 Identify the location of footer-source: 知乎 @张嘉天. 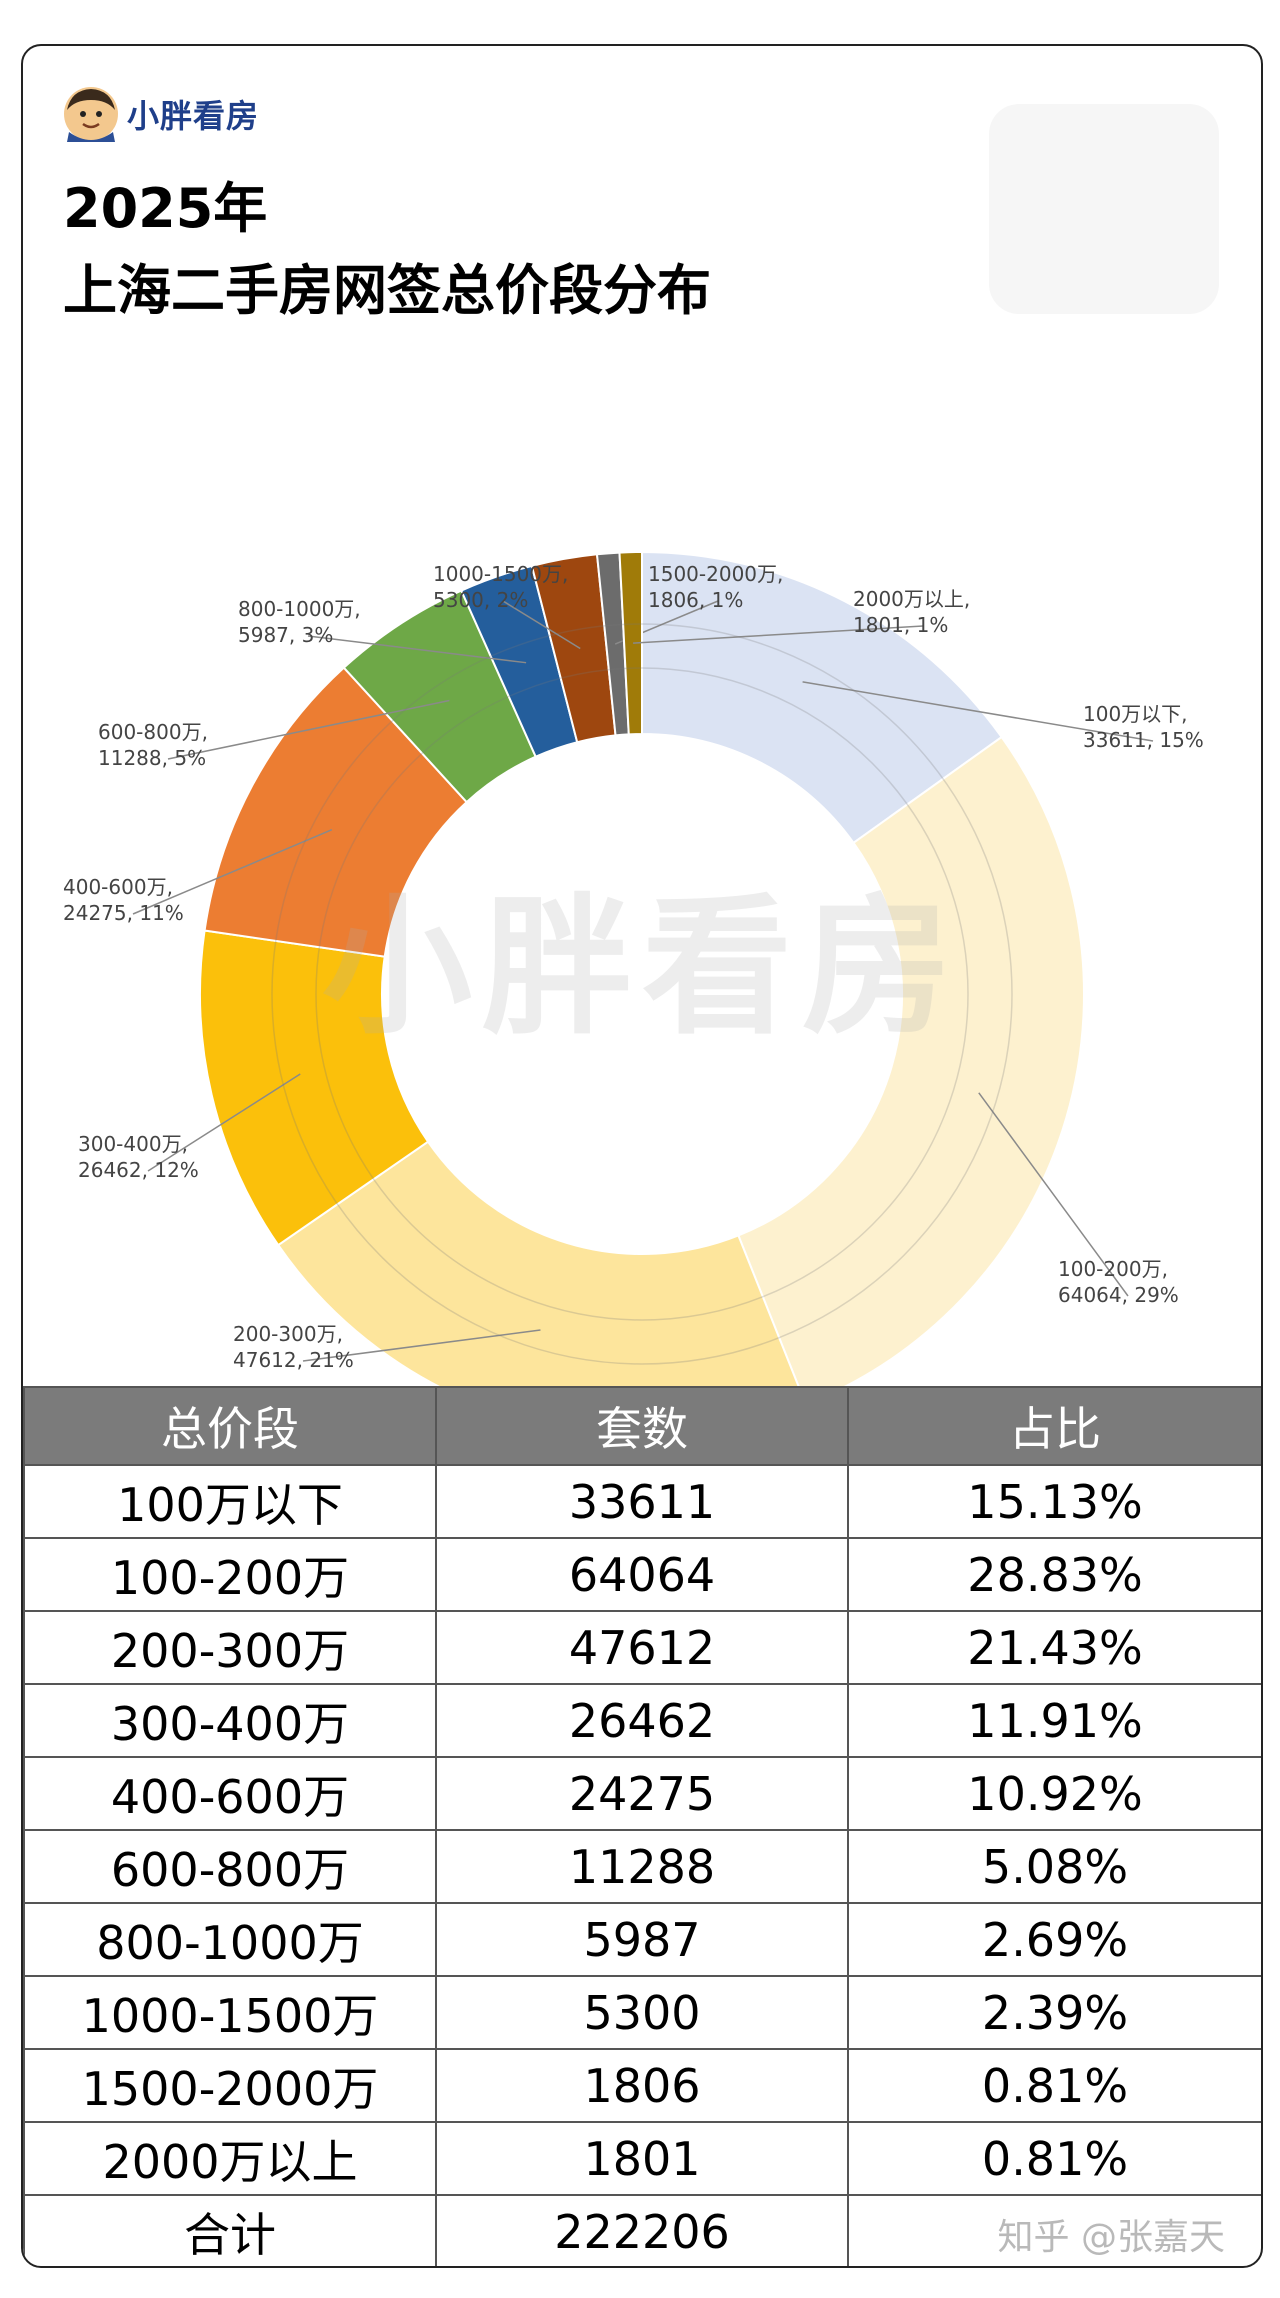
(1111, 2237).